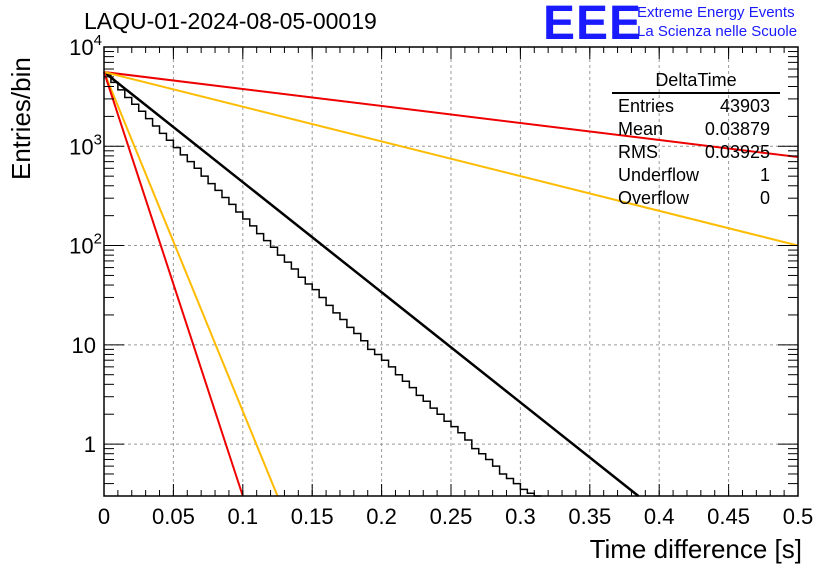  I want to click on stats-label: Entries, so click(646, 106).